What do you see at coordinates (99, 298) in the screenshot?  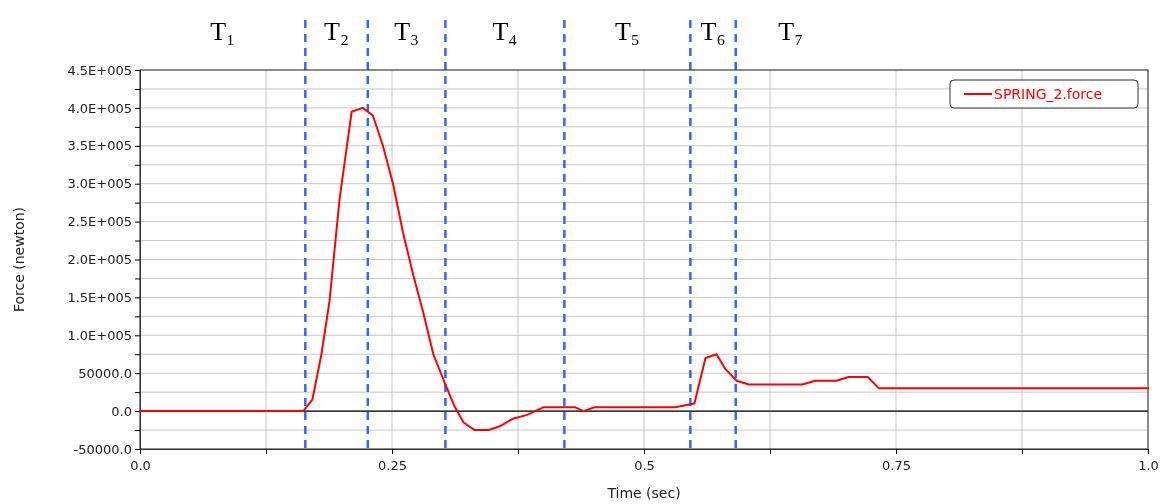 I see `y-tick-label: 1.5E+005` at bounding box center [99, 298].